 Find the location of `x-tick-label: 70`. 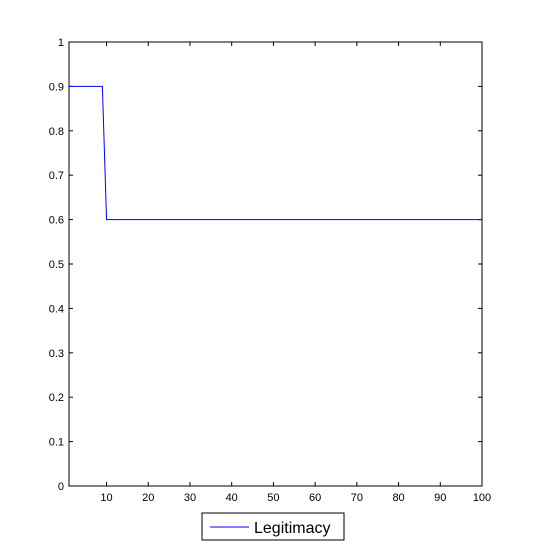

x-tick-label: 70 is located at coordinates (357, 498).